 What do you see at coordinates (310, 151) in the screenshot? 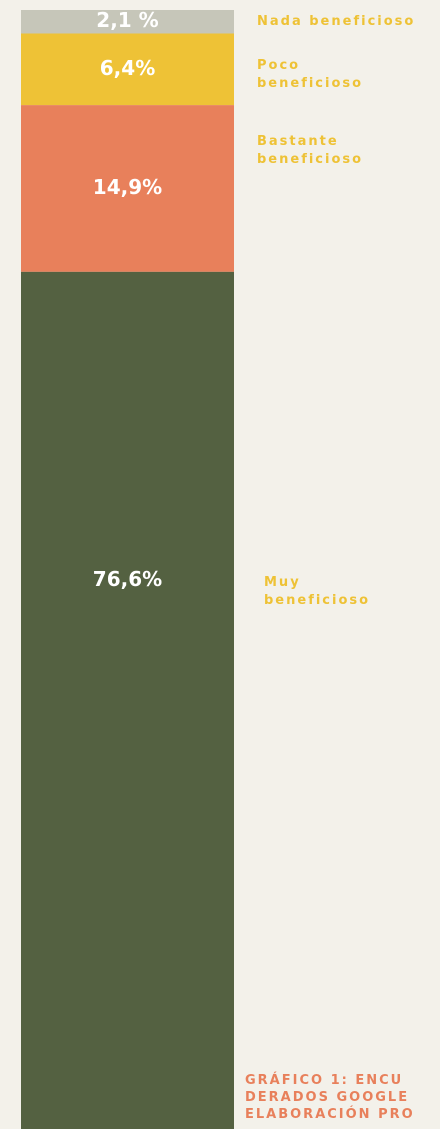
I see `category-label: Bastante beneficioso` at bounding box center [310, 151].